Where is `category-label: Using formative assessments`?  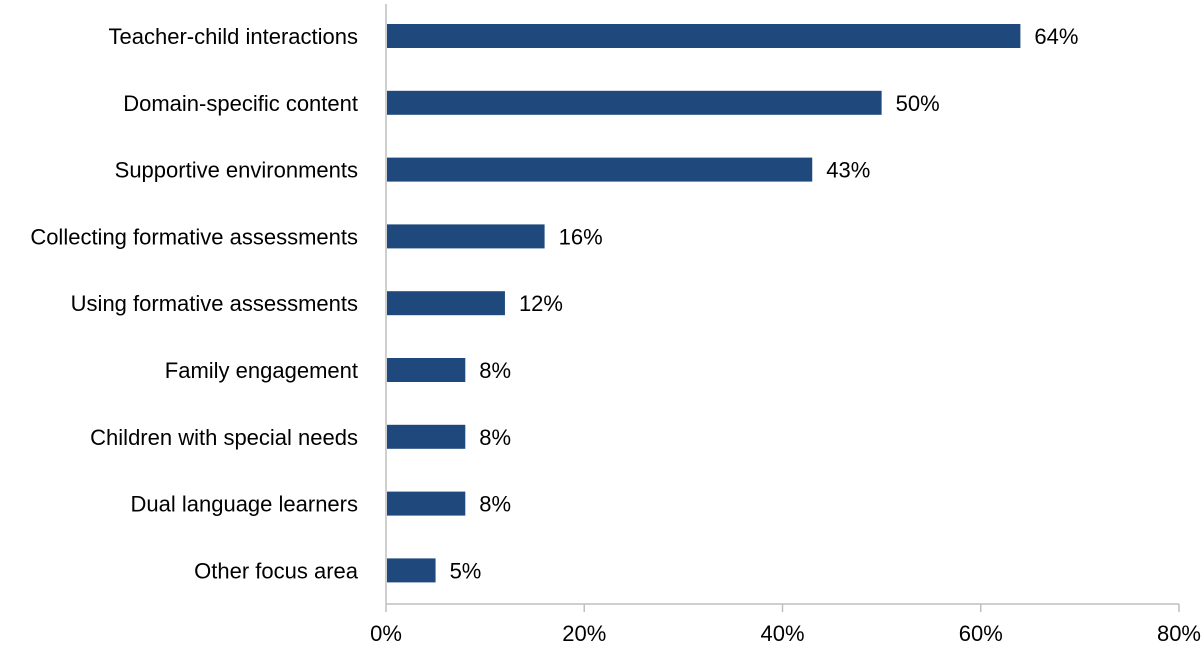
category-label: Using formative assessments is located at coordinates (214, 303).